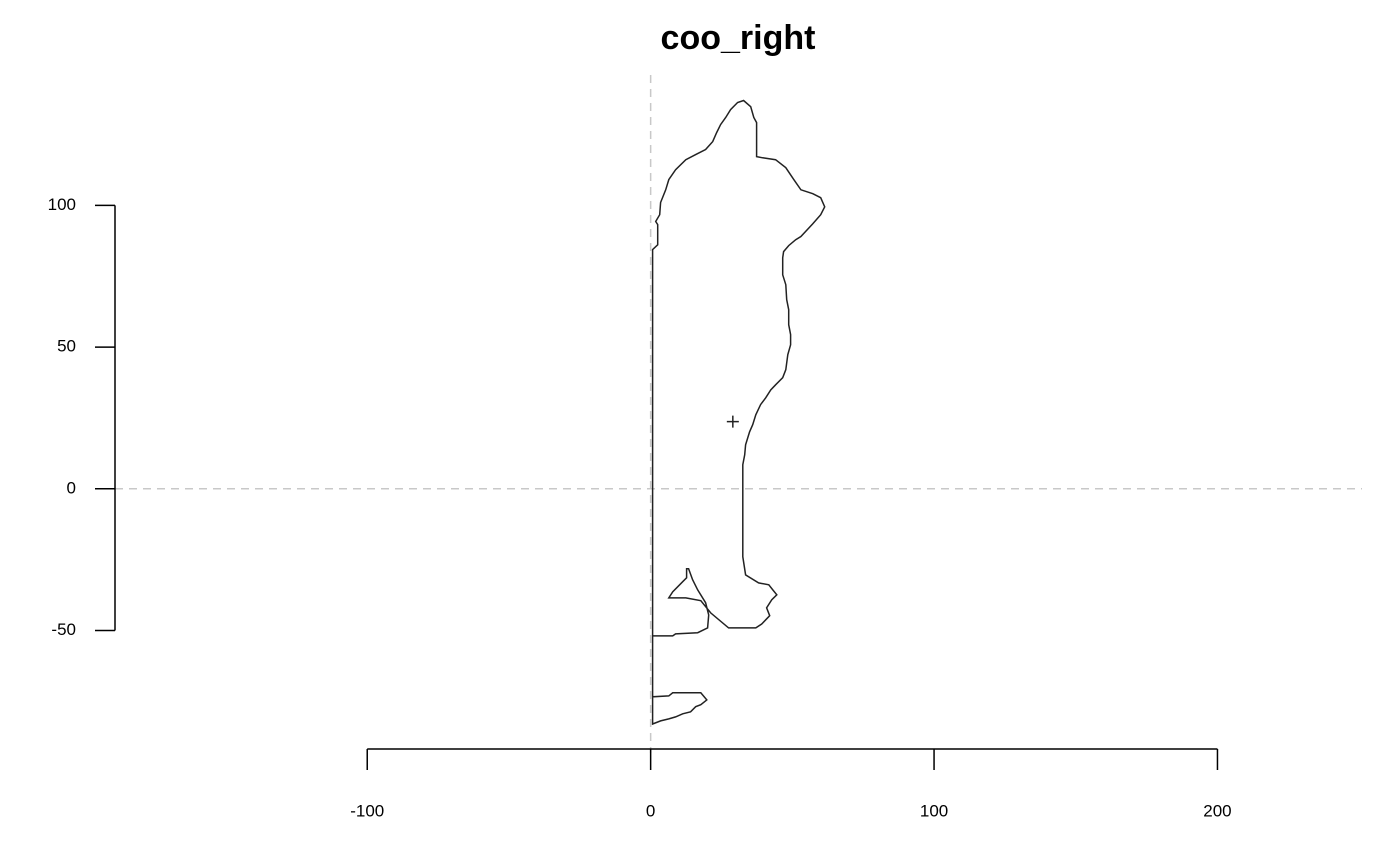  Describe the element at coordinates (650, 810) in the screenshot. I see `x-tick-label: 0` at that location.